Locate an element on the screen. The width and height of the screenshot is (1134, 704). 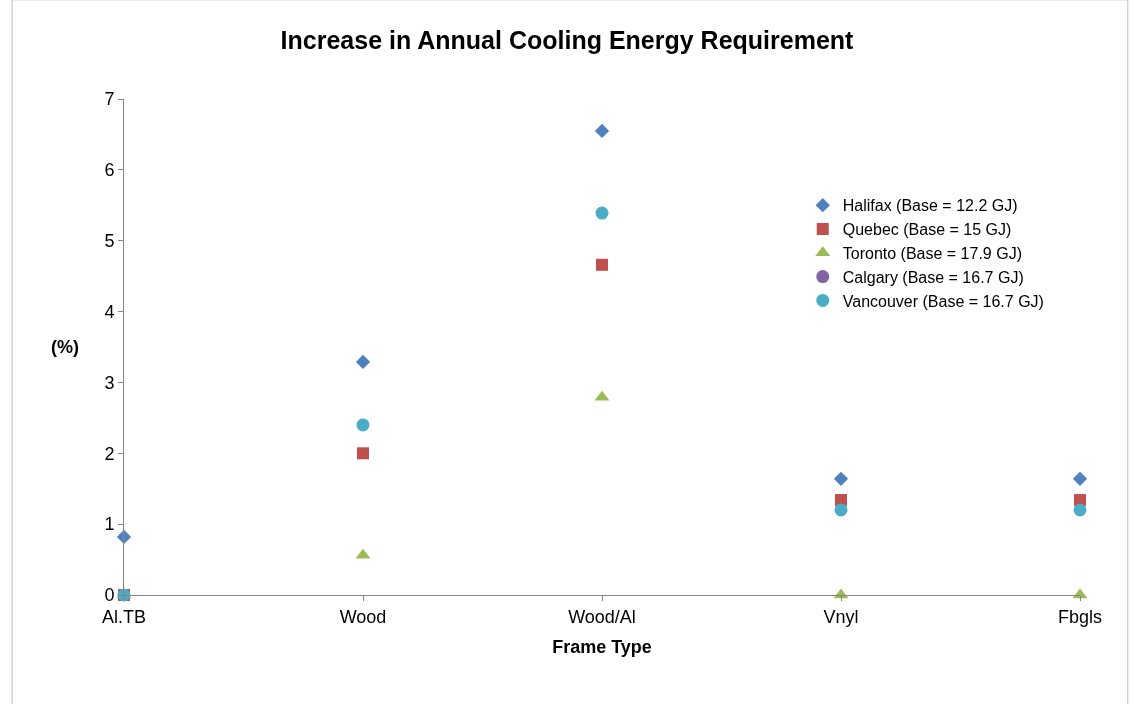
legend-label: Quebec (Base = 15 GJ) is located at coordinates (927, 230).